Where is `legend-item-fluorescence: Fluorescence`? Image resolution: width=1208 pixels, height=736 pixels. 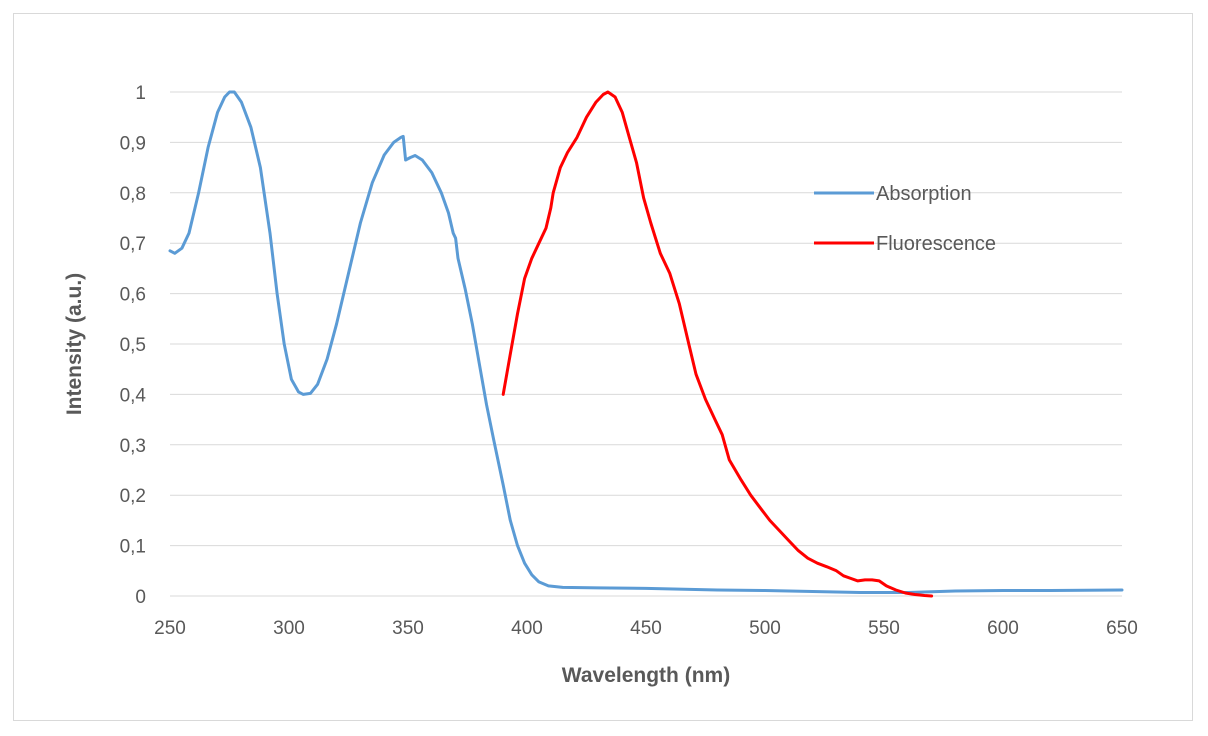
legend-item-fluorescence: Fluorescence is located at coordinates (905, 244).